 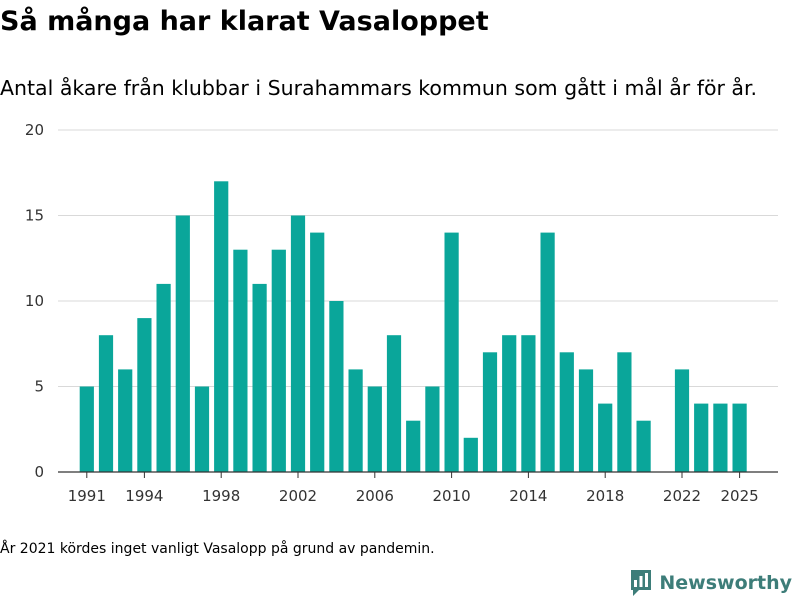 What do you see at coordinates (39, 472) in the screenshot?
I see `y-tick-label-0: 0` at bounding box center [39, 472].